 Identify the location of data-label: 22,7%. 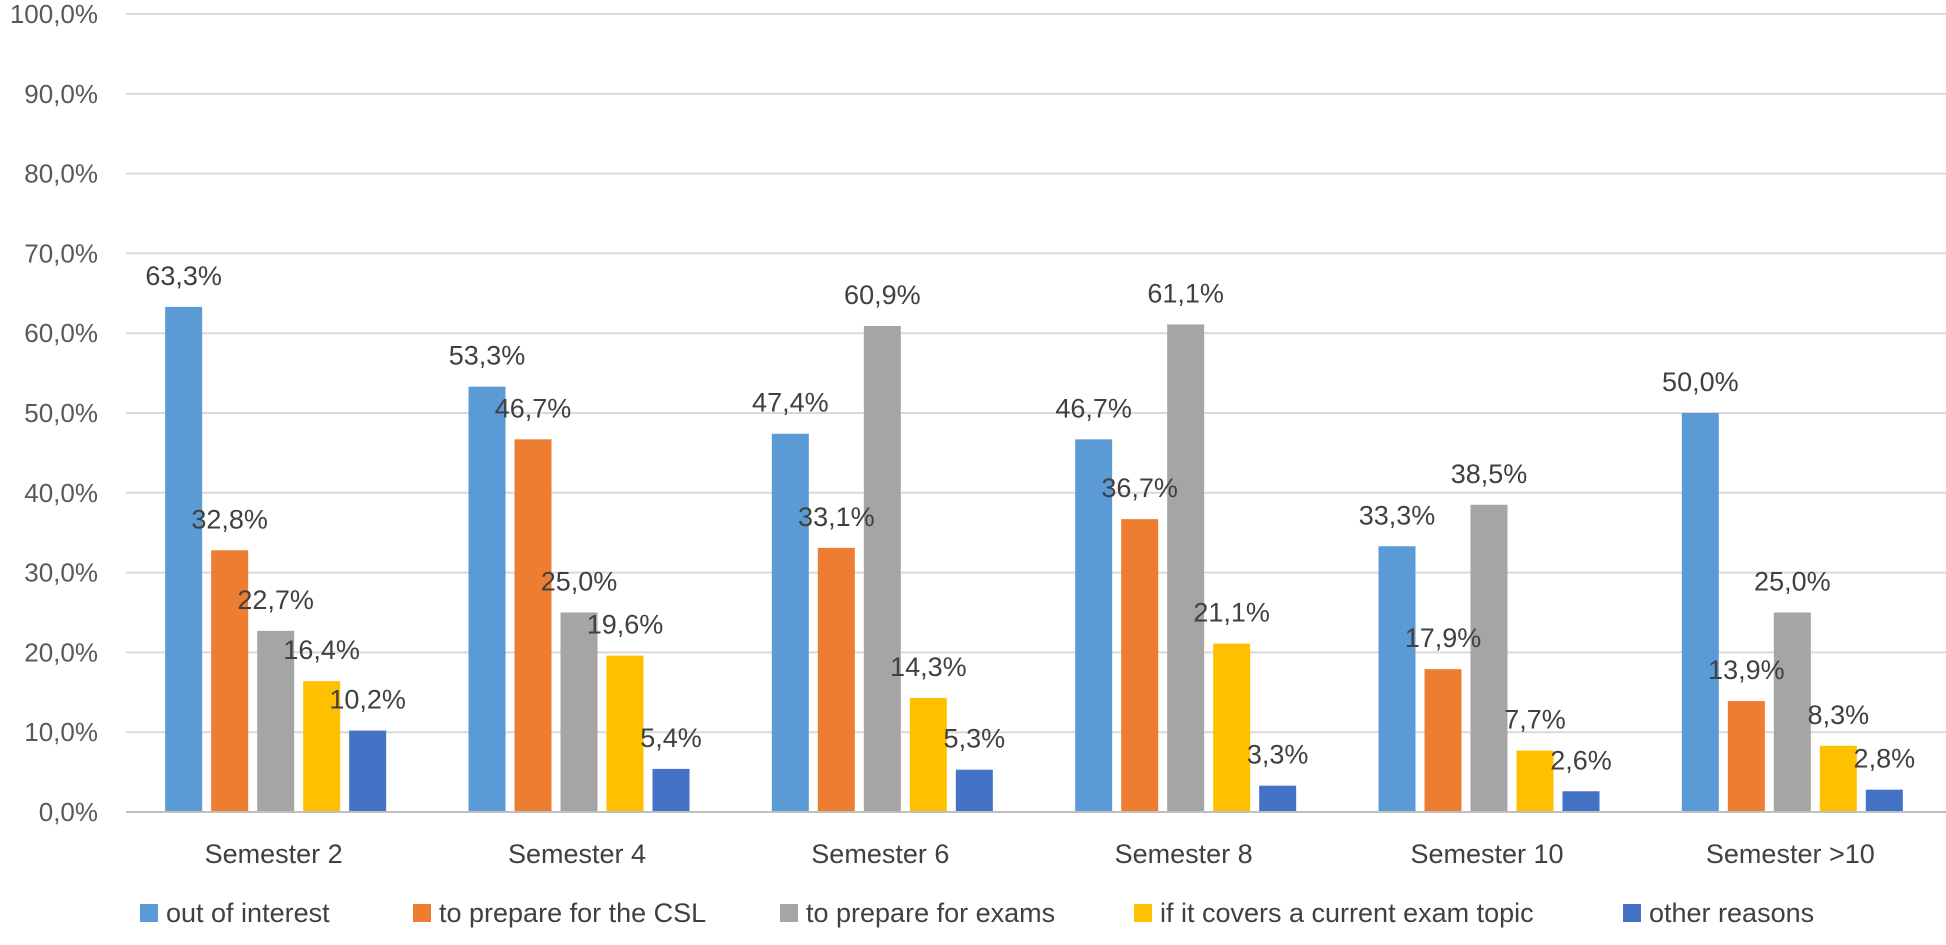
(275, 600).